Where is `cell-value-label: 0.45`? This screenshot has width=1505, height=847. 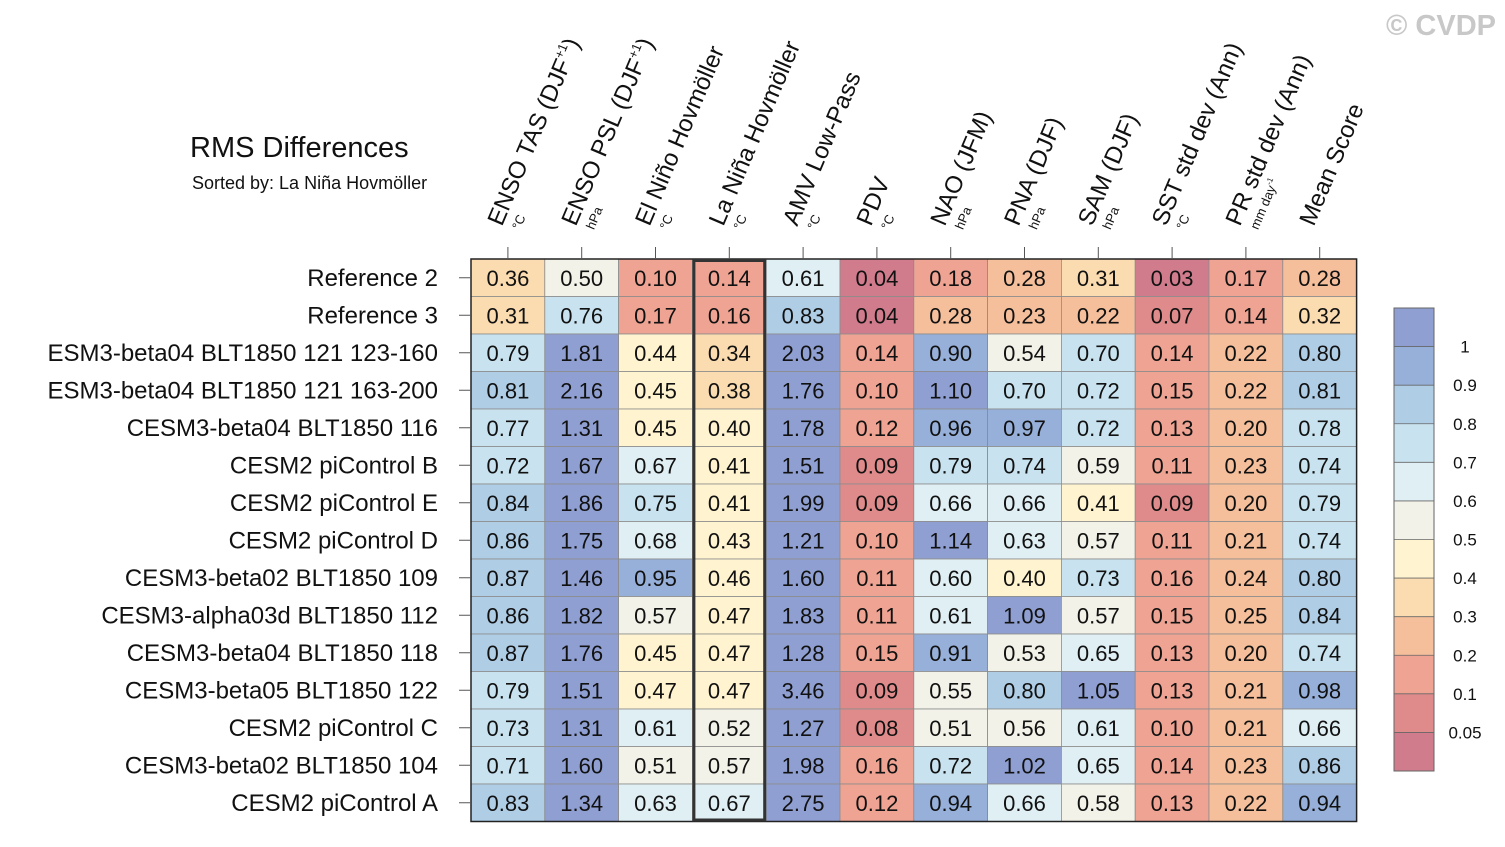 cell-value-label: 0.45 is located at coordinates (655, 428).